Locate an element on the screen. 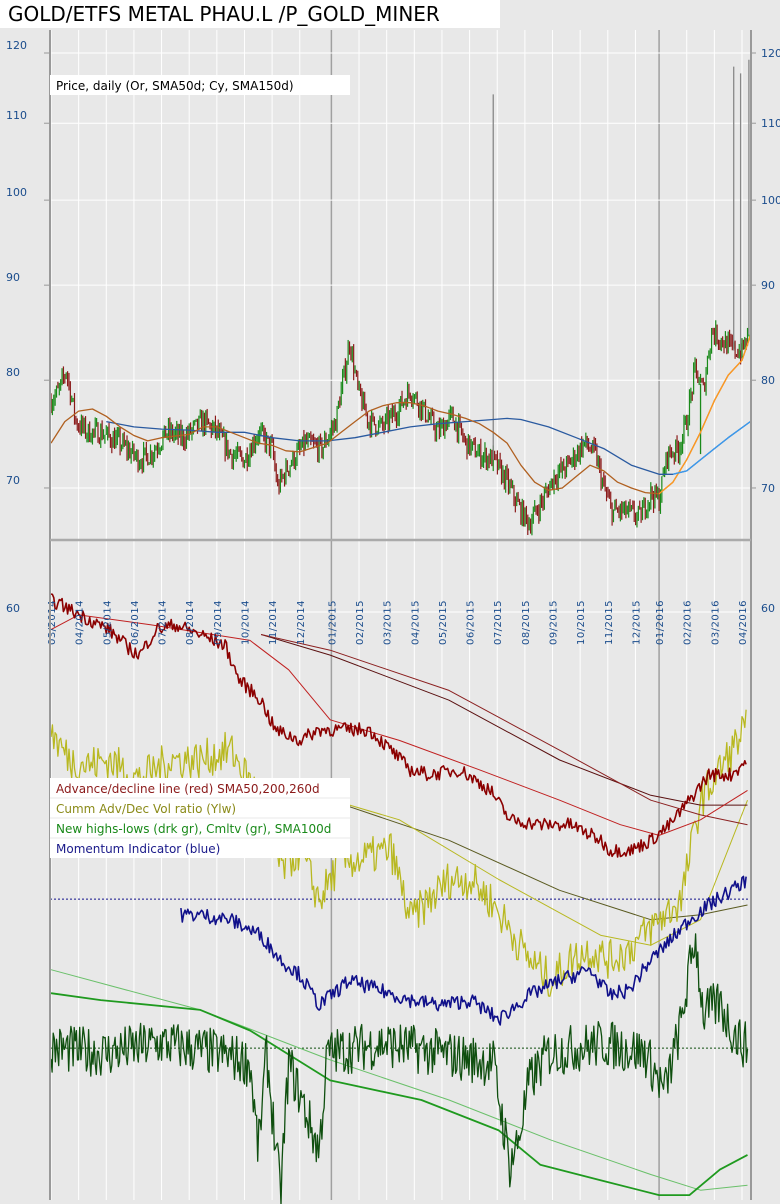 The image size is (780, 1204). x-tick-label: 06/2015 is located at coordinates (471, 622).